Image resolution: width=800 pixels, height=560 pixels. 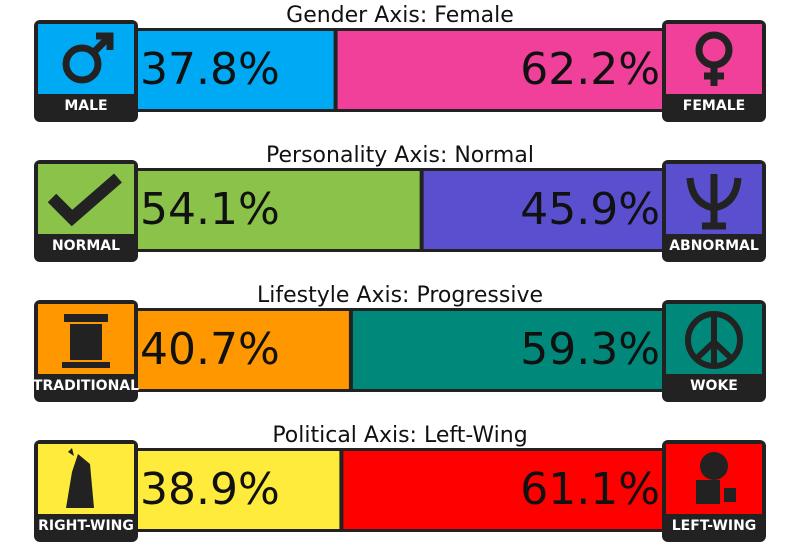 I want to click on left-percent: 40.7%, so click(x=210, y=349).